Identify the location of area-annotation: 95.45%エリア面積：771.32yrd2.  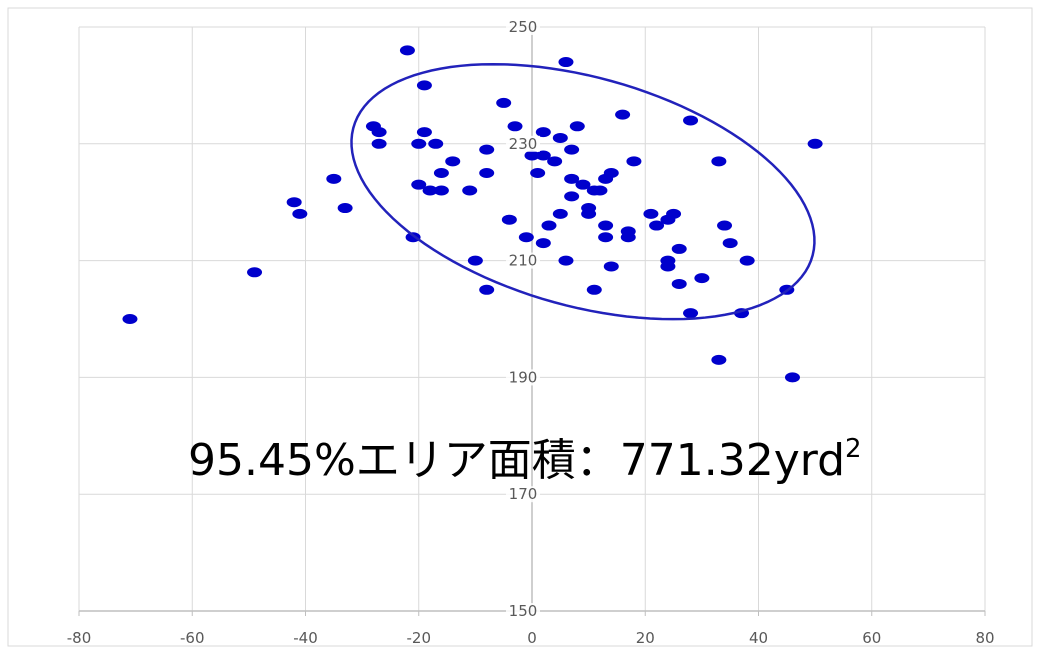
(525, 460).